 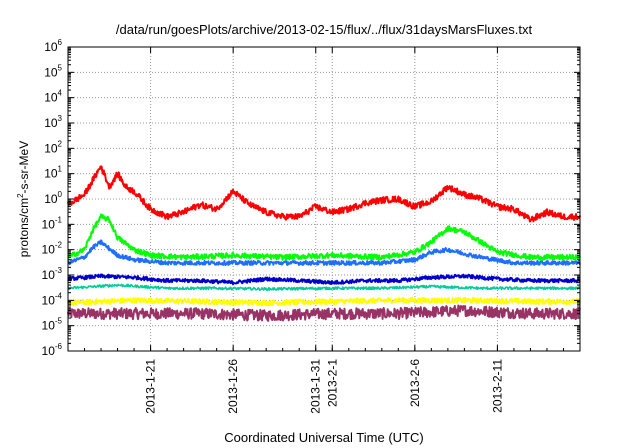 I want to click on y-tick-label: 10⁶, so click(x=53, y=46).